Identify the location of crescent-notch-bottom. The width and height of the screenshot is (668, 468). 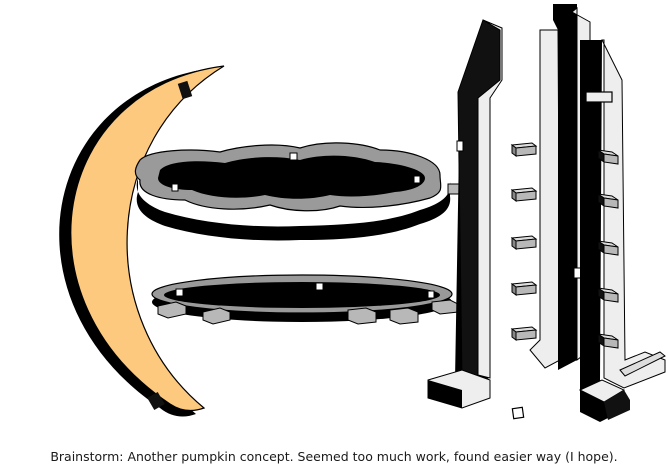
(156, 401).